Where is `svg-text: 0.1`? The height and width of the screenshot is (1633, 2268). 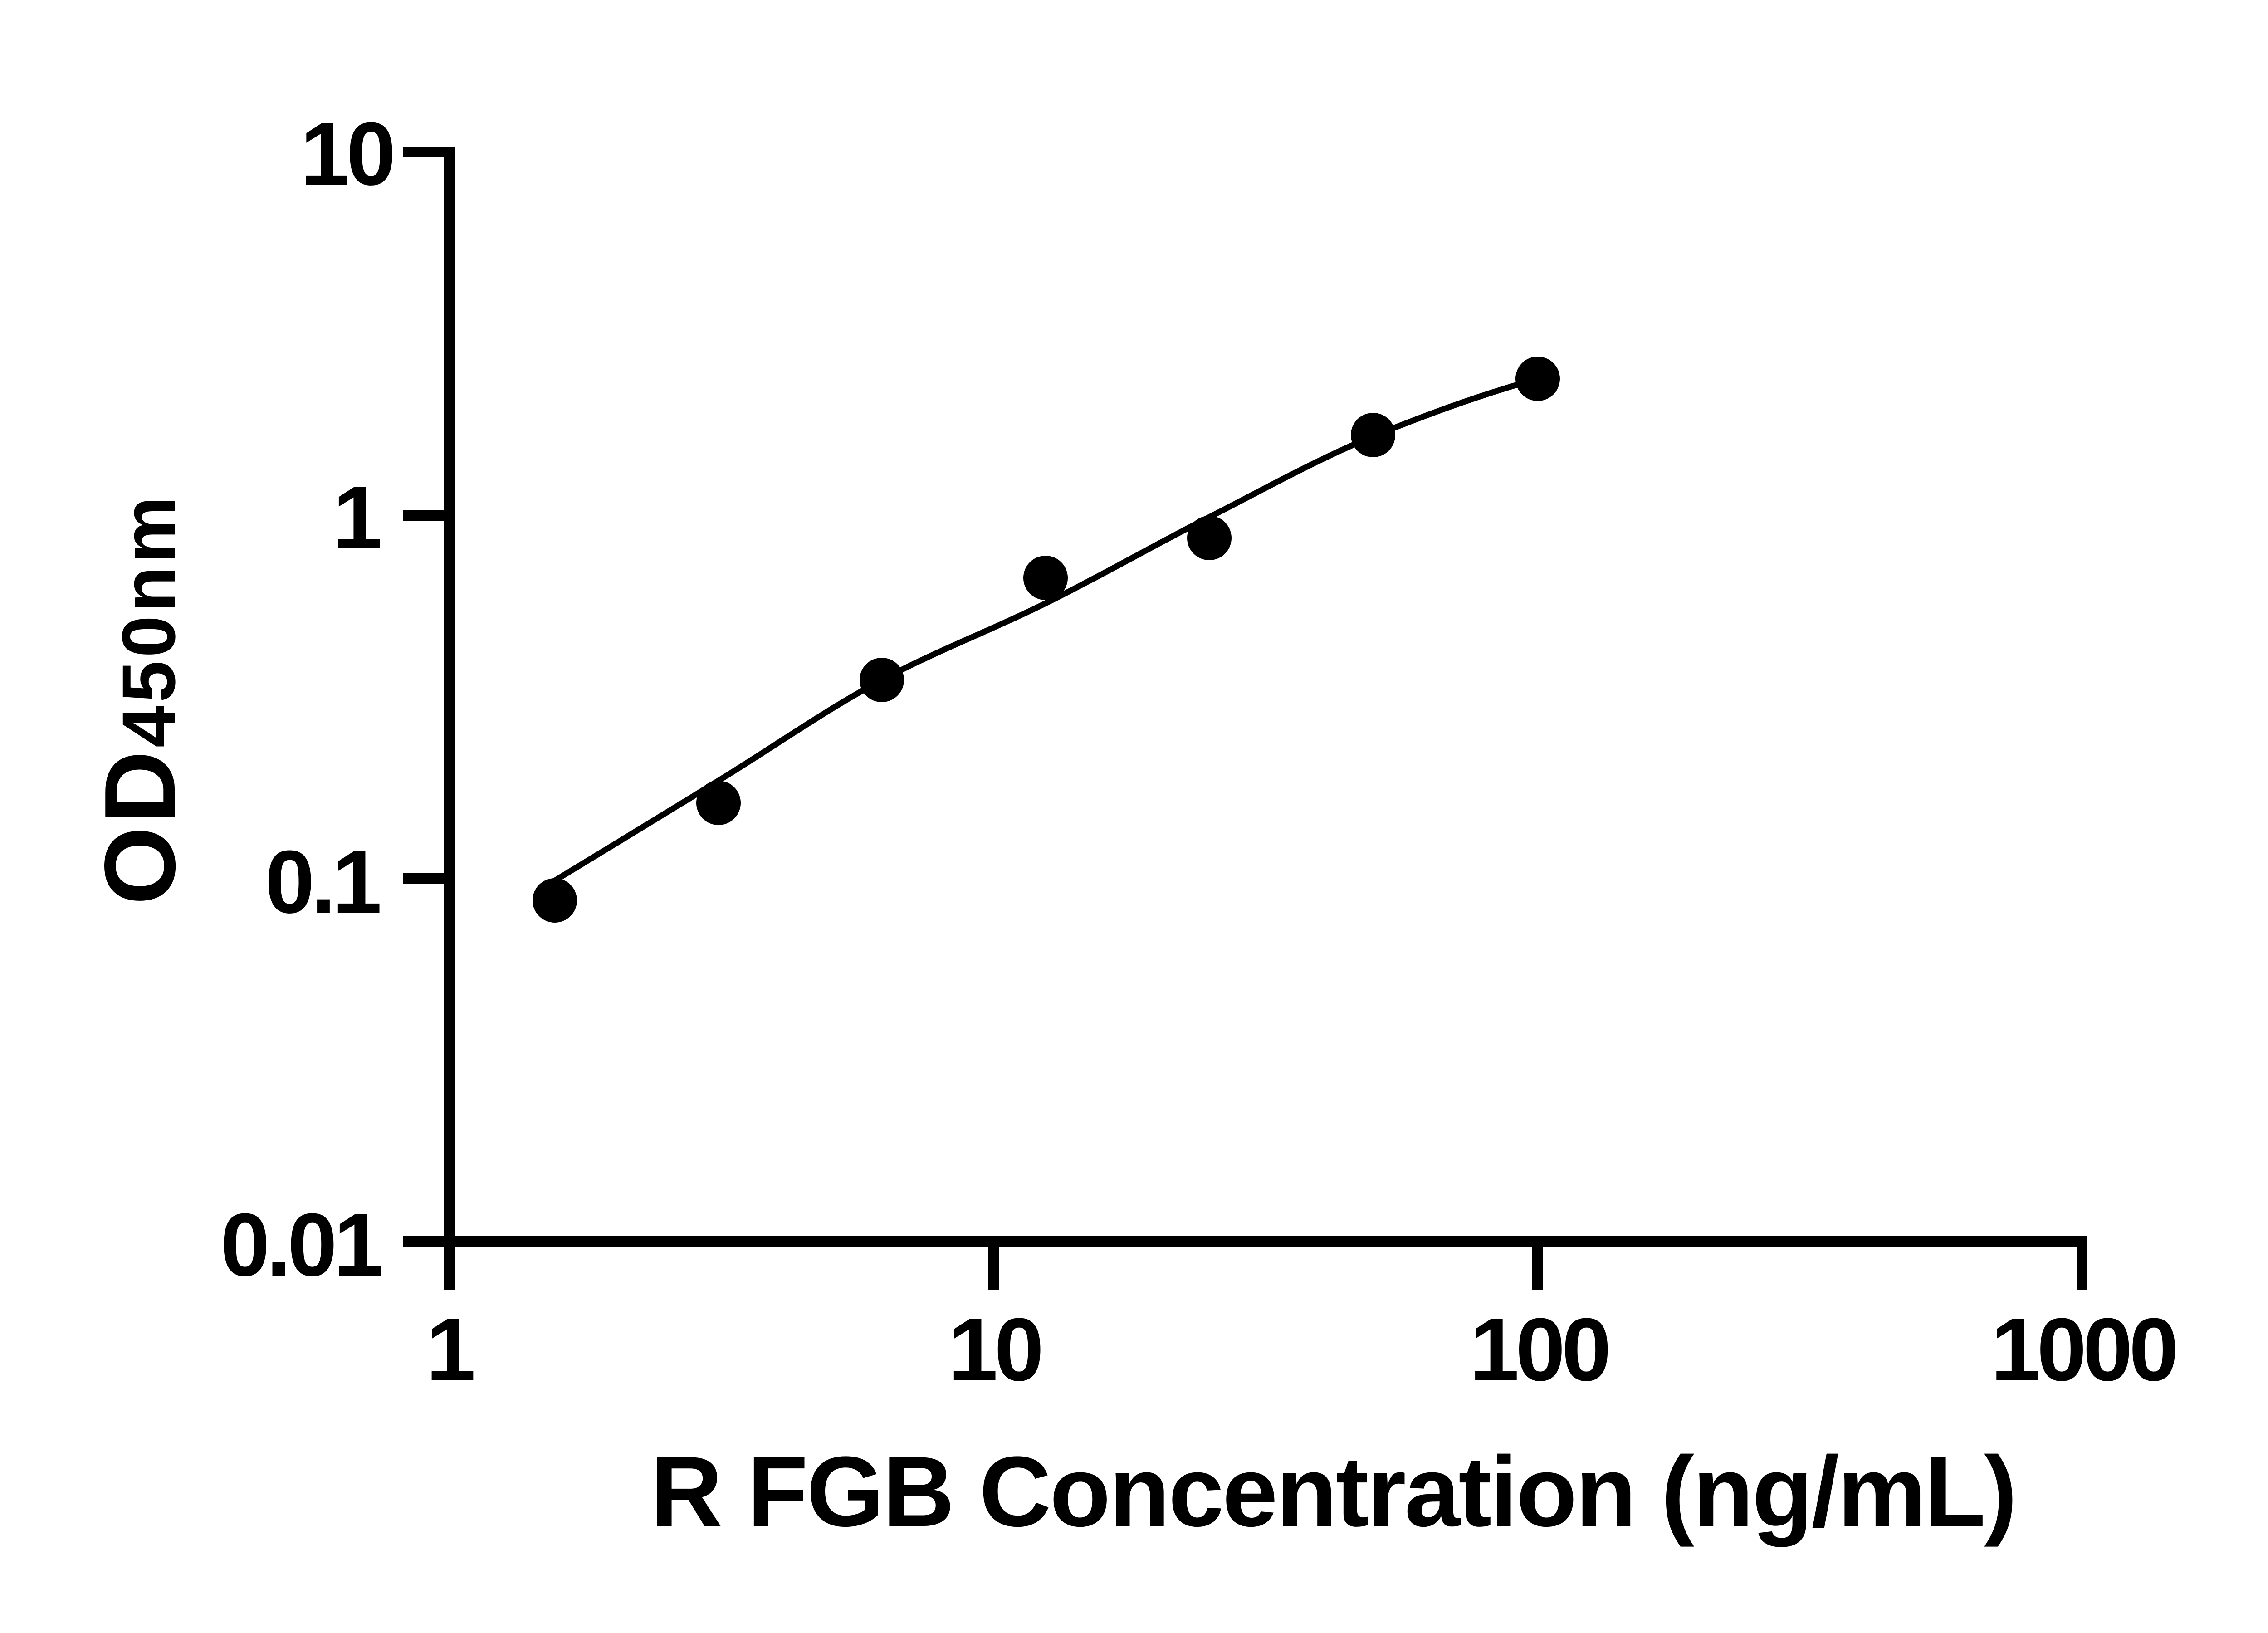 svg-text: 0.1 is located at coordinates (323, 882).